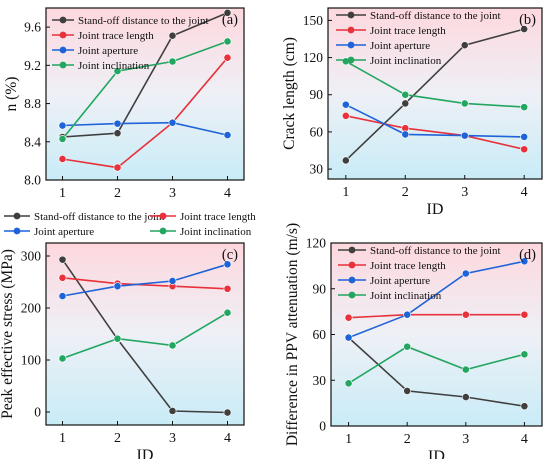 This screenshot has height=459, width=550. Describe the element at coordinates (31, 256) in the screenshot. I see `y-tick-label: 300` at that location.